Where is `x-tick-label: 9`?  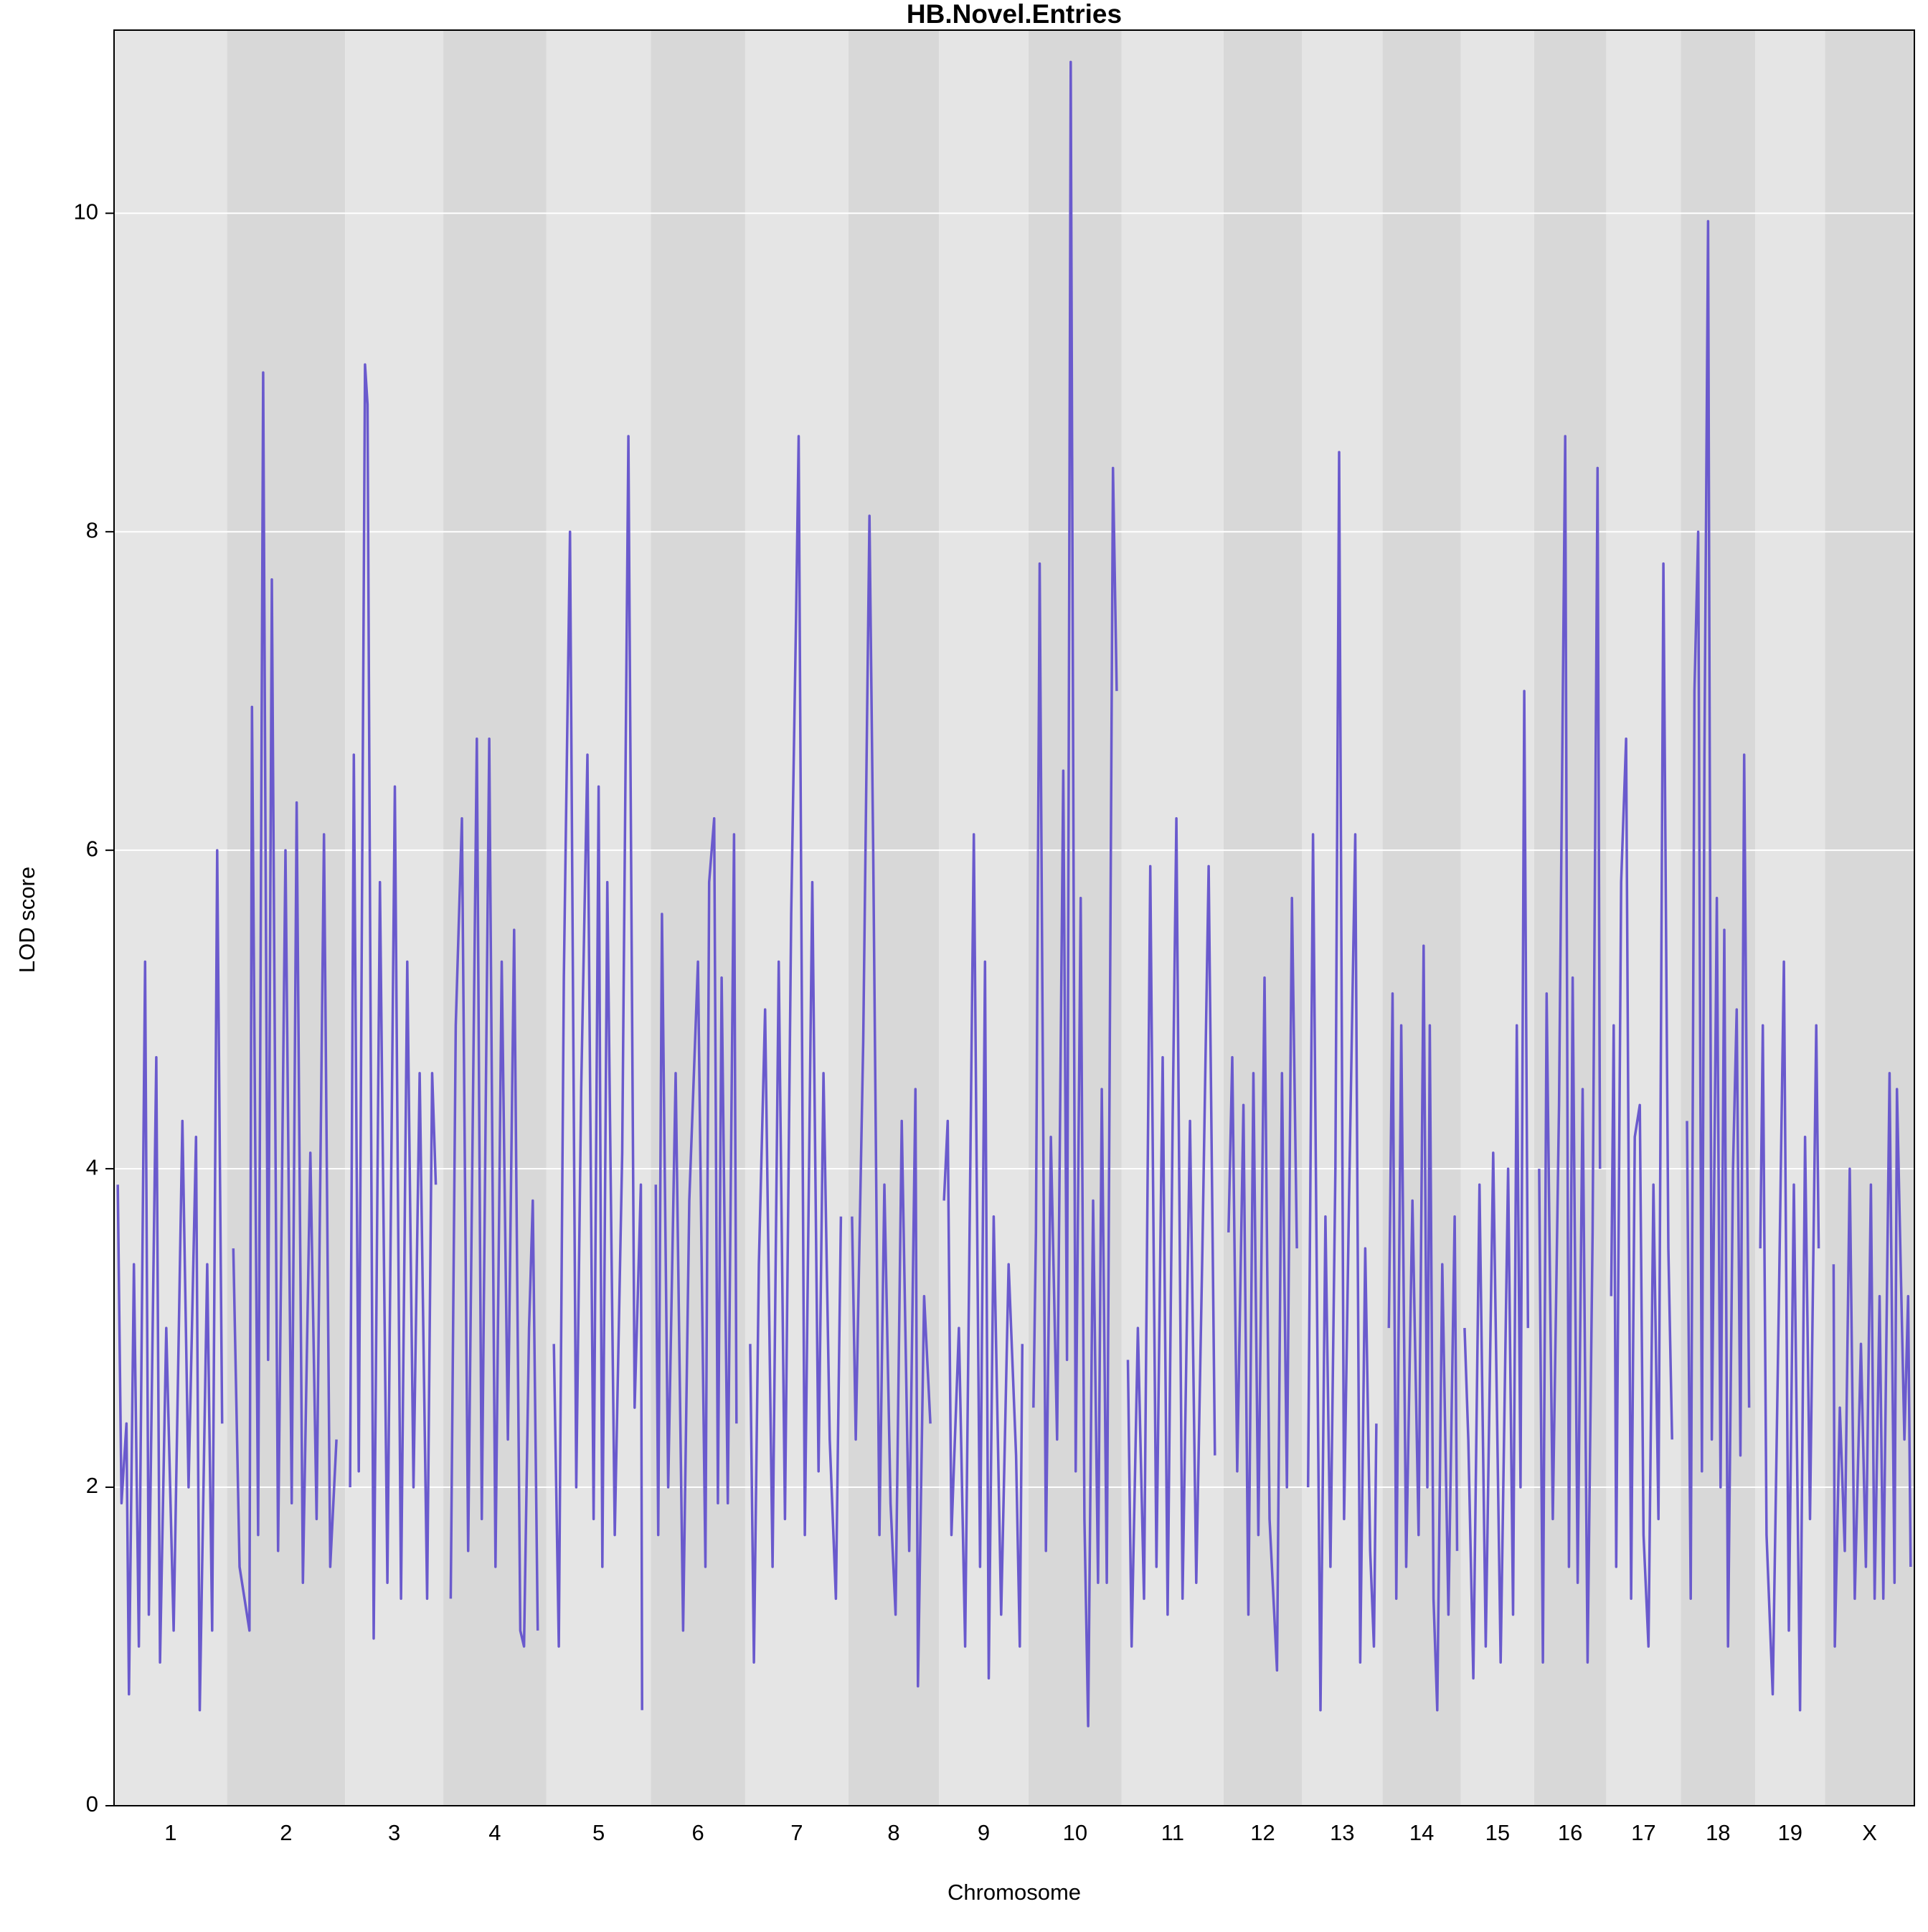 x-tick-label: 9 is located at coordinates (984, 1832).